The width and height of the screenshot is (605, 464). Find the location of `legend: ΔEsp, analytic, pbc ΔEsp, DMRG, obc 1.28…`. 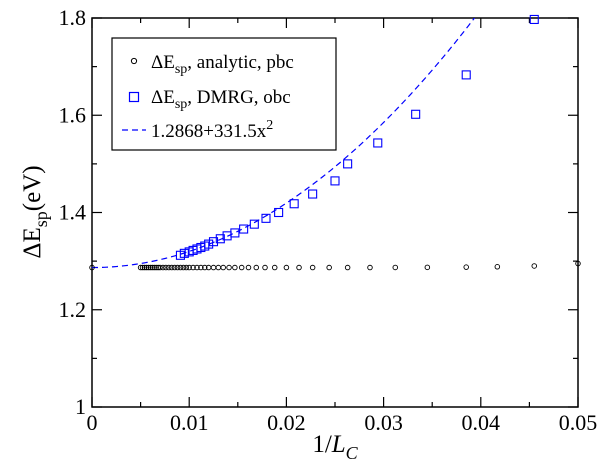

legend: ΔEsp, analytic, pbc ΔEsp, DMRG, obc 1.28… is located at coordinates (224, 94).